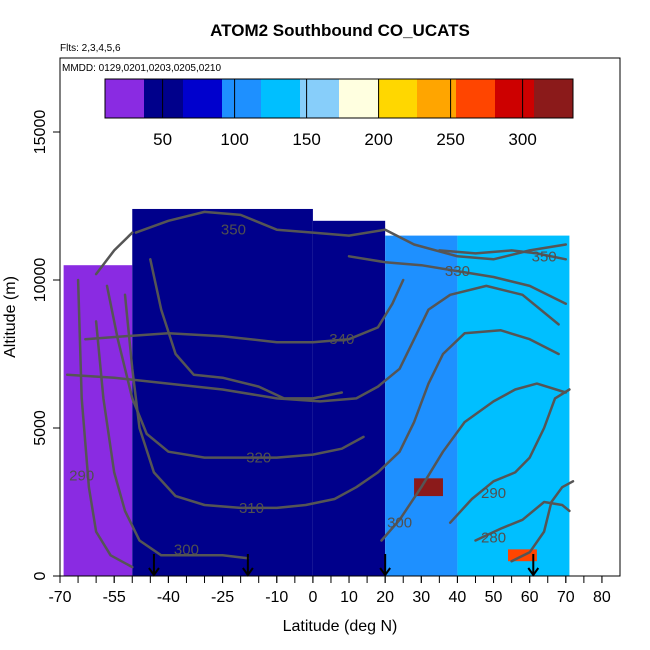 The width and height of the screenshot is (650, 650). I want to click on x-tick-label: -40, so click(168, 597).